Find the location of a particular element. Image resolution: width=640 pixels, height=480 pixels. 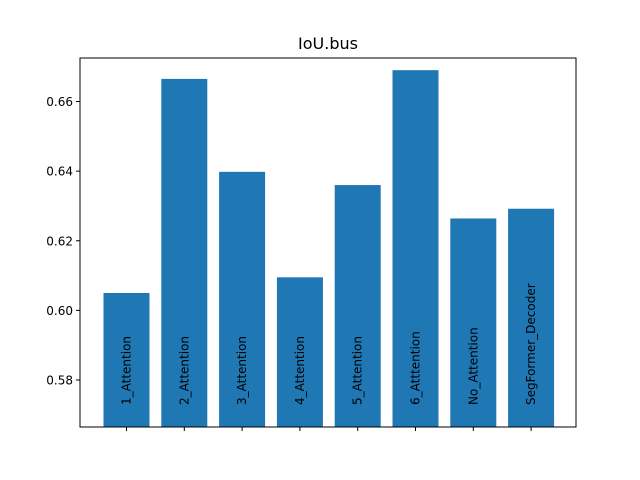

bar-no-attention is located at coordinates (473, 322).